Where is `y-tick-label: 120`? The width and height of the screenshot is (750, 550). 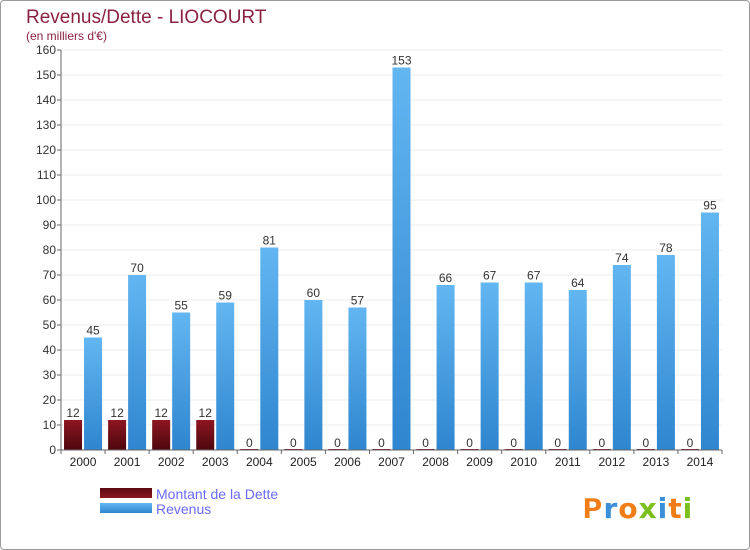
y-tick-label: 120 is located at coordinates (46, 150).